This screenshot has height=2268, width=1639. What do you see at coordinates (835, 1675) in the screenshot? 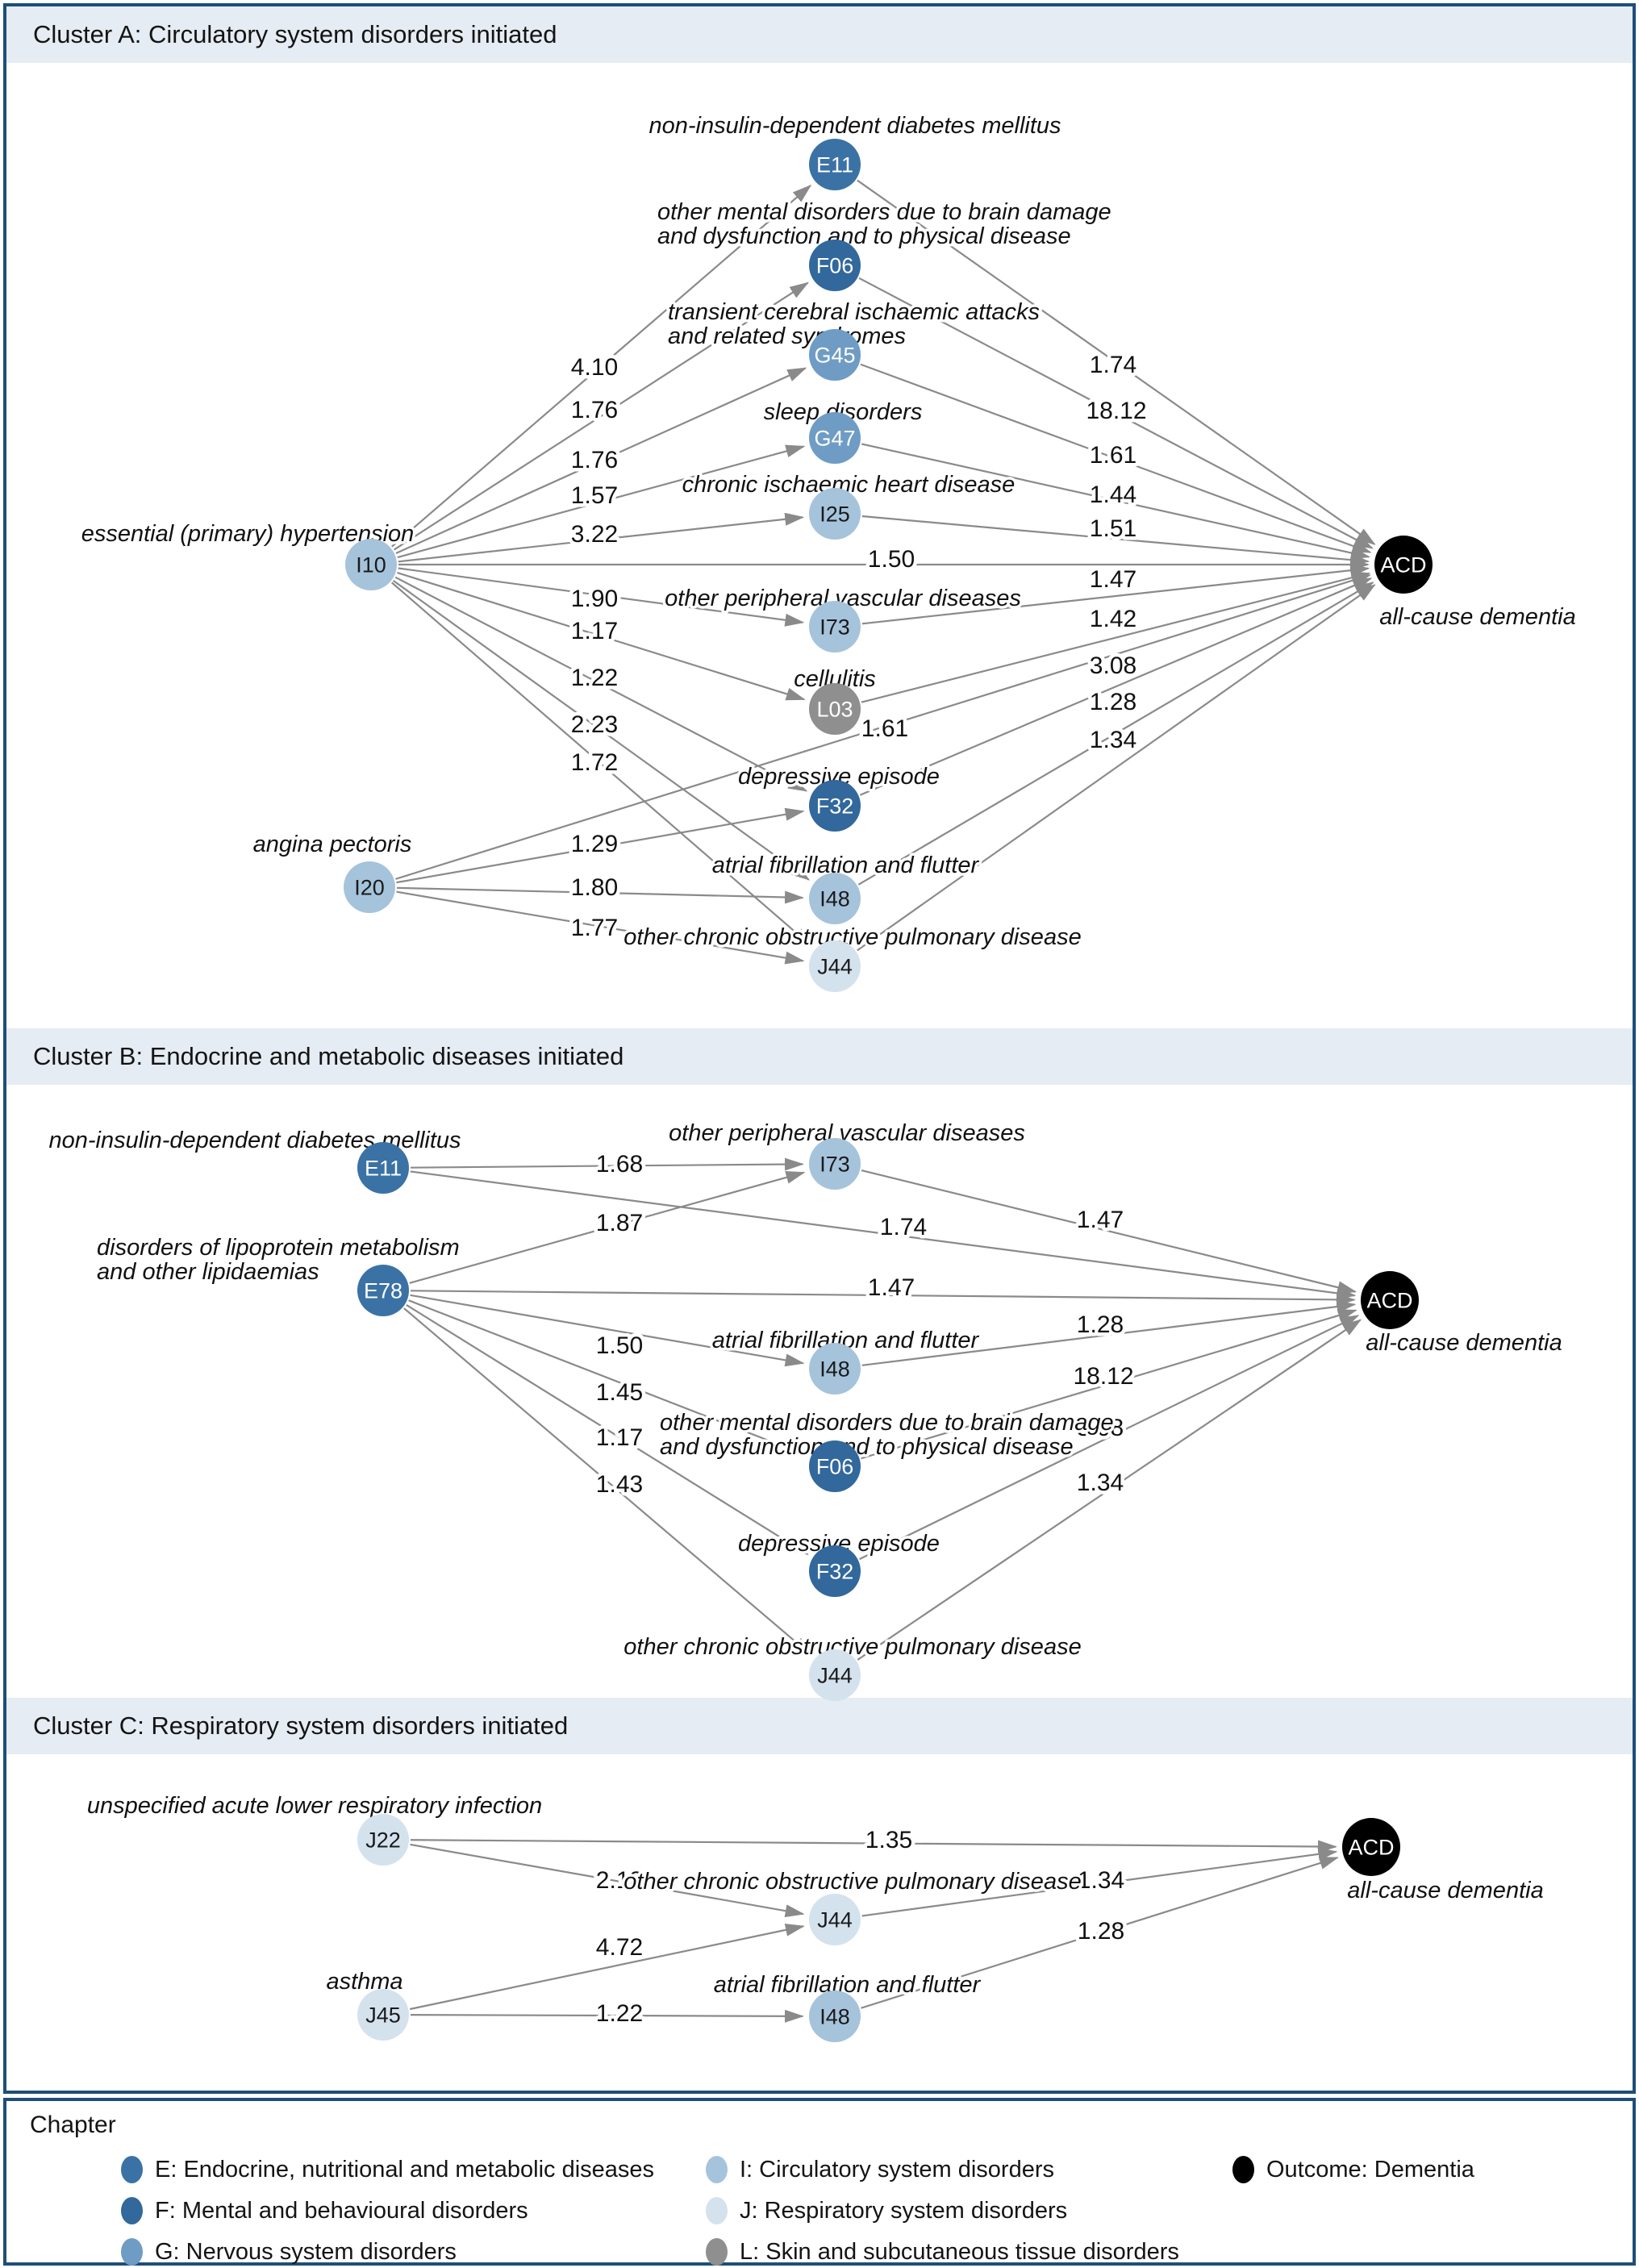
I see `node-b-J44` at bounding box center [835, 1675].